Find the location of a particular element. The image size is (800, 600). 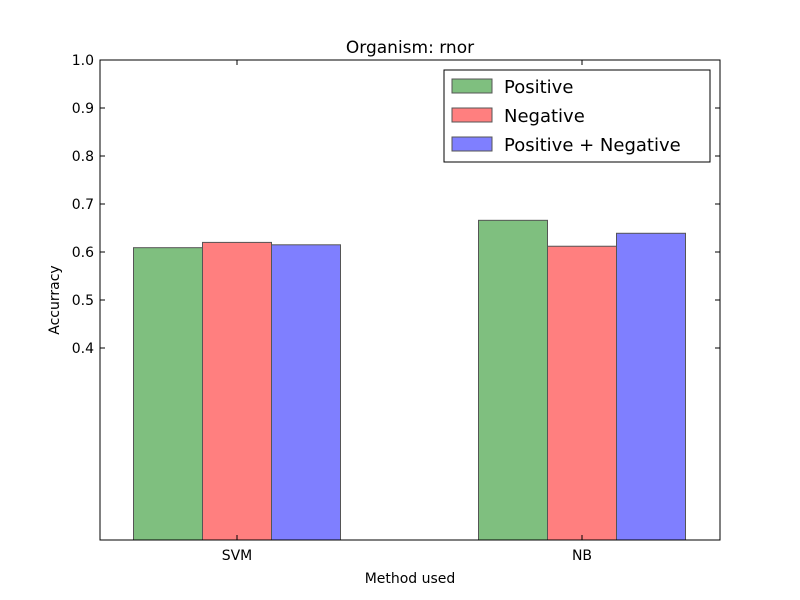

y-tick-label: 0.8 is located at coordinates (83, 157).